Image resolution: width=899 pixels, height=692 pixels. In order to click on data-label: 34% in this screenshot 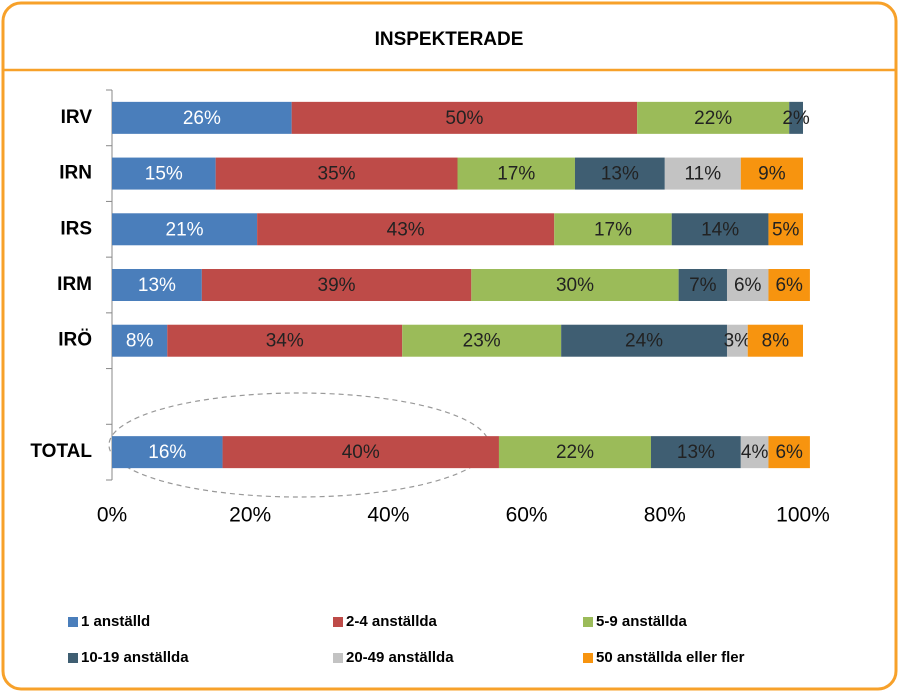, I will do `click(285, 341)`.